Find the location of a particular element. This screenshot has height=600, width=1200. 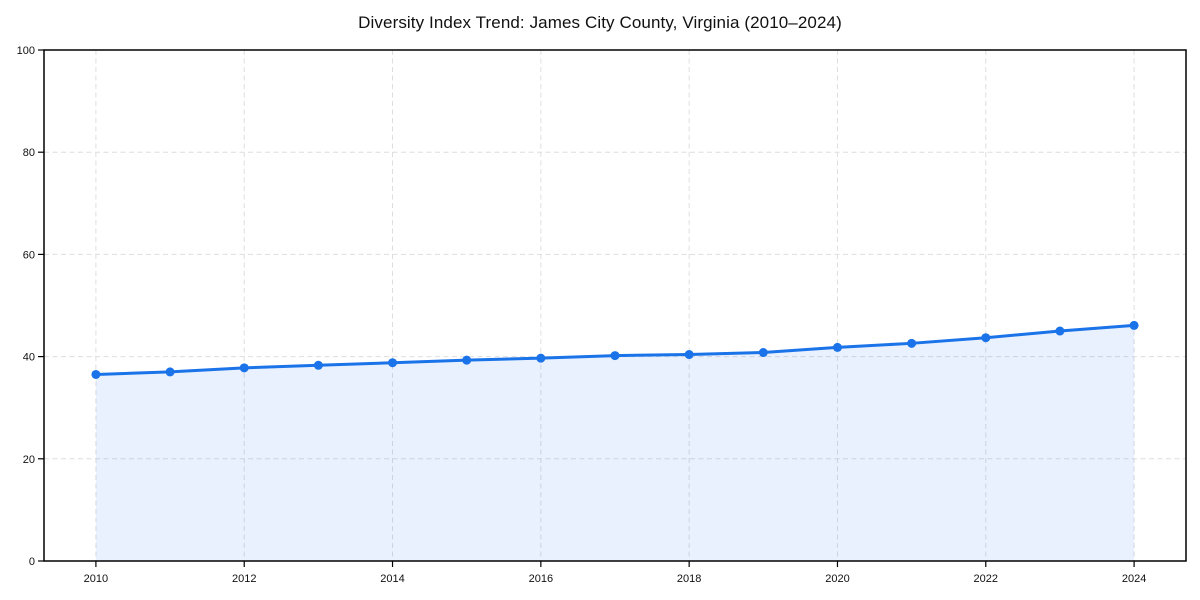

x-tick-label: 2016 is located at coordinates (541, 579).